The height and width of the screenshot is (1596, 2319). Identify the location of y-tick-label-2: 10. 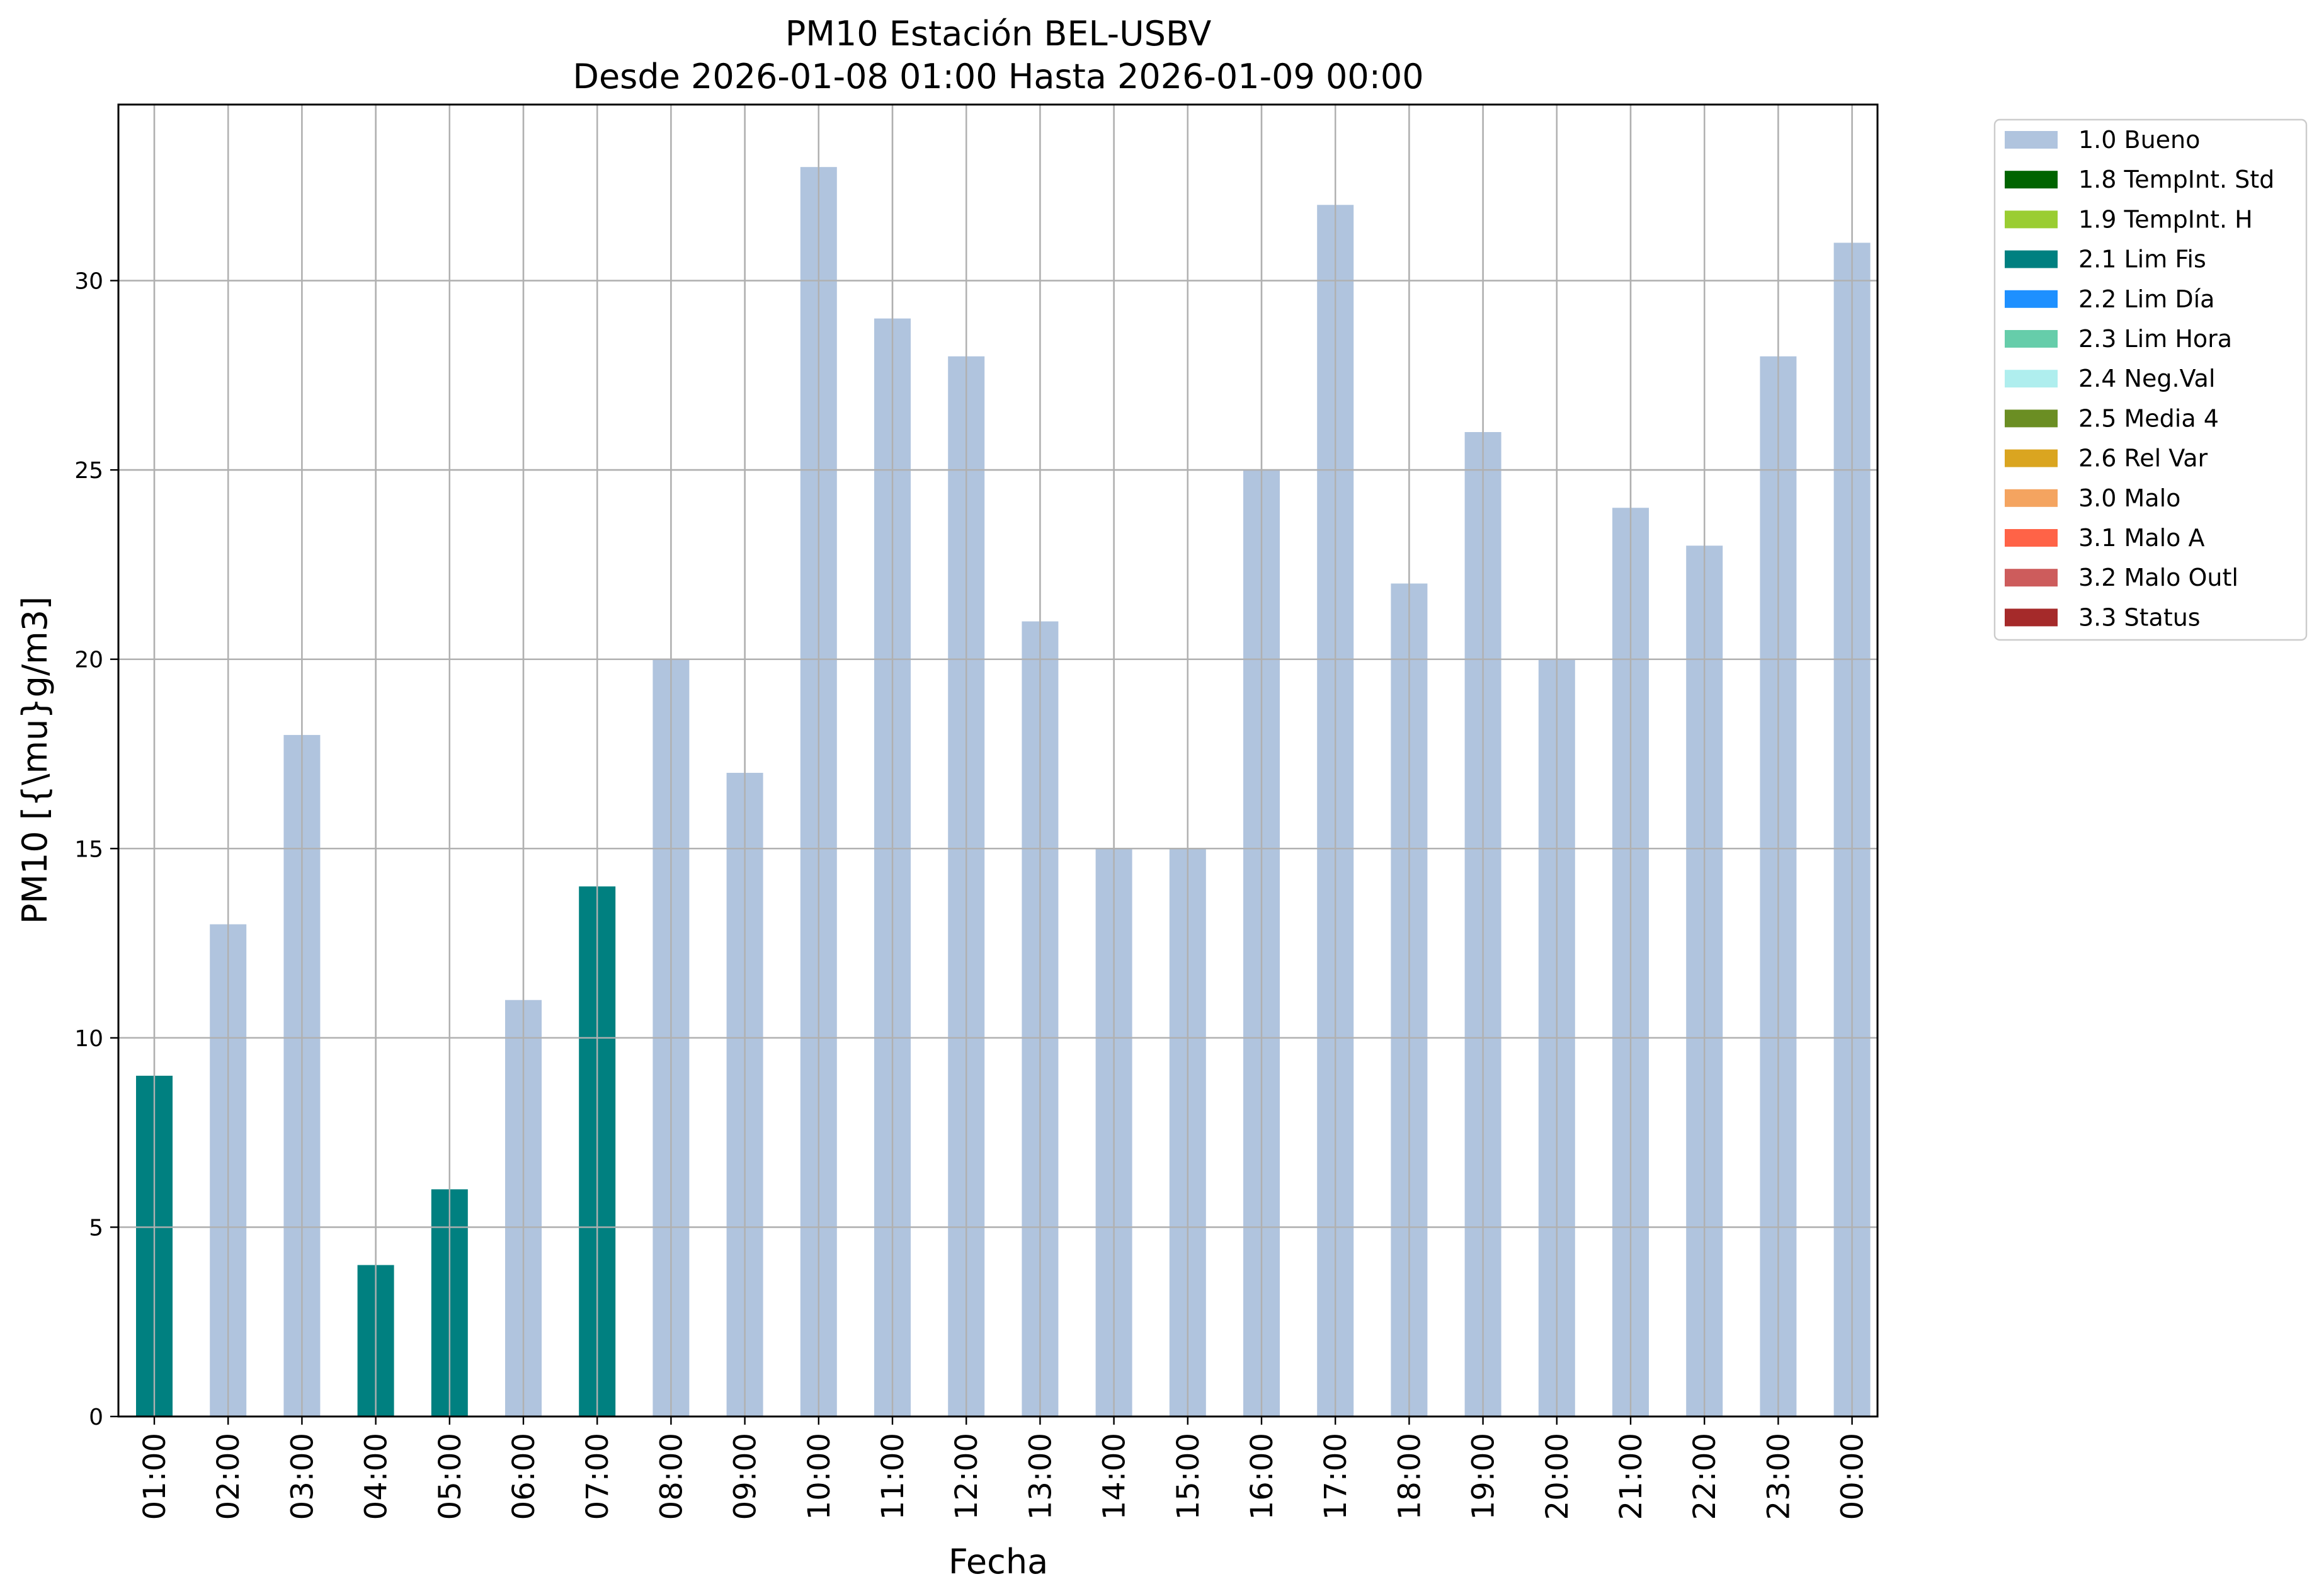
(88, 1039).